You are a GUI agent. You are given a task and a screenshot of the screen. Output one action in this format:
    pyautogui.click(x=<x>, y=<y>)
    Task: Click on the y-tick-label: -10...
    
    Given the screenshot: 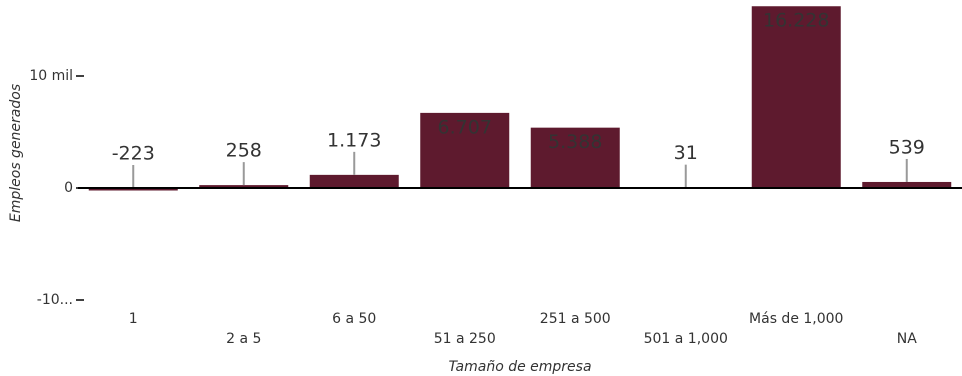 What is the action you would take?
    pyautogui.click(x=55, y=300)
    